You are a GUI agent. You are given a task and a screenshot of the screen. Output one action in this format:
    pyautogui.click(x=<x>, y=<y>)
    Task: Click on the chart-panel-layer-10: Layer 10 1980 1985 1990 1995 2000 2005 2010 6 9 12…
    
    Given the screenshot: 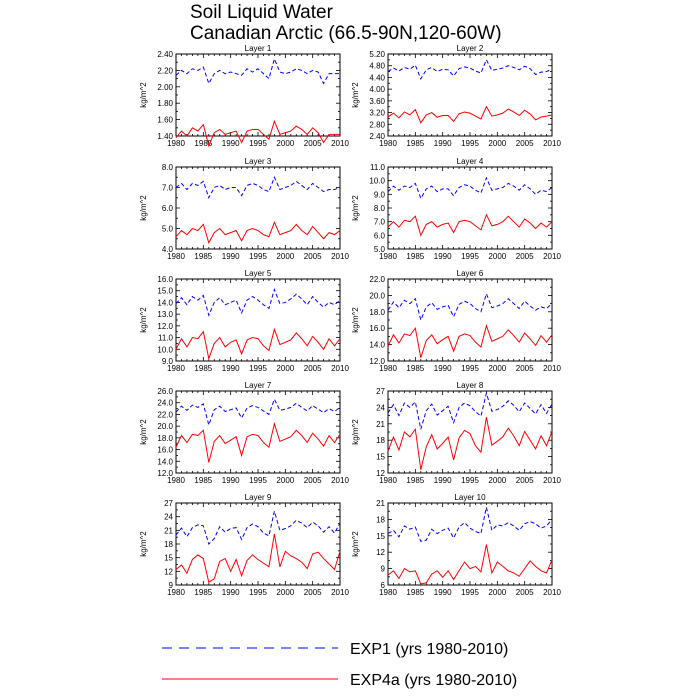 What is the action you would take?
    pyautogui.click(x=456, y=545)
    